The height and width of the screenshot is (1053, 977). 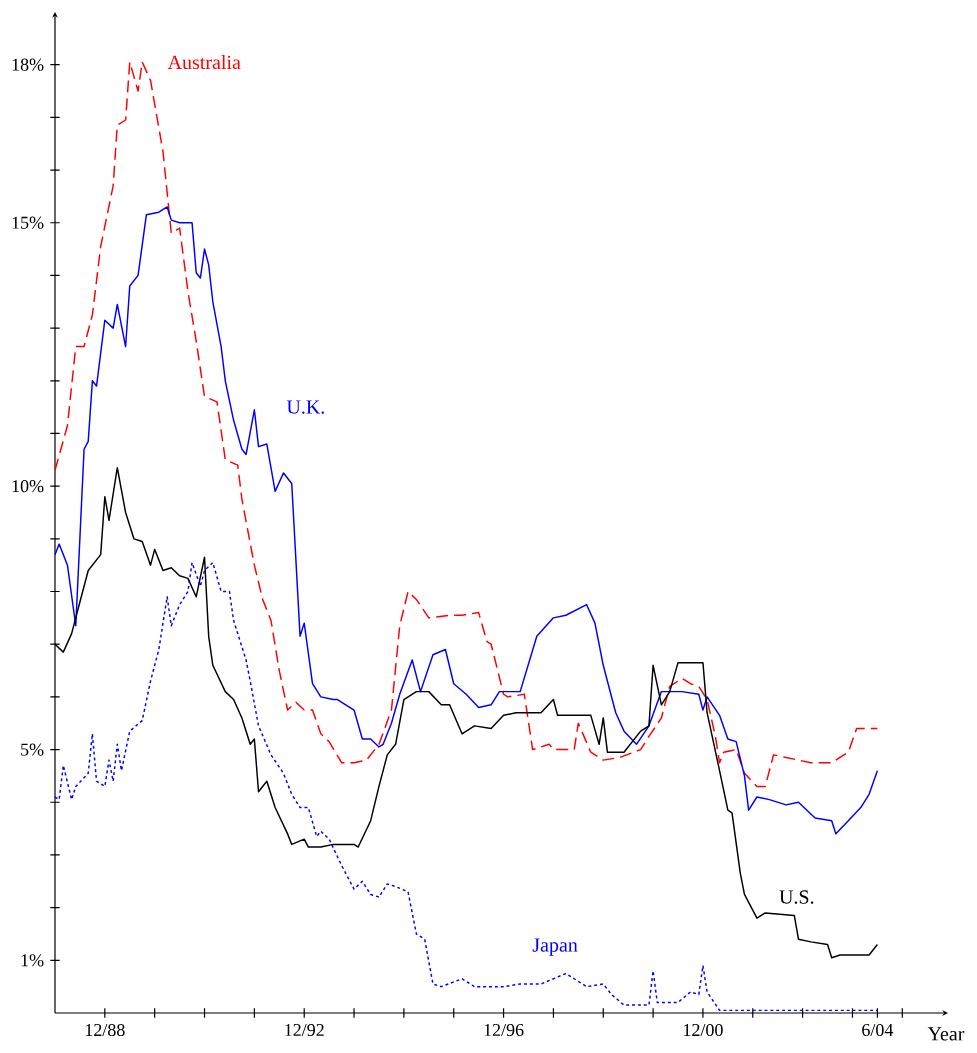 What do you see at coordinates (105, 1030) in the screenshot?
I see `x-tick-label: 12/88` at bounding box center [105, 1030].